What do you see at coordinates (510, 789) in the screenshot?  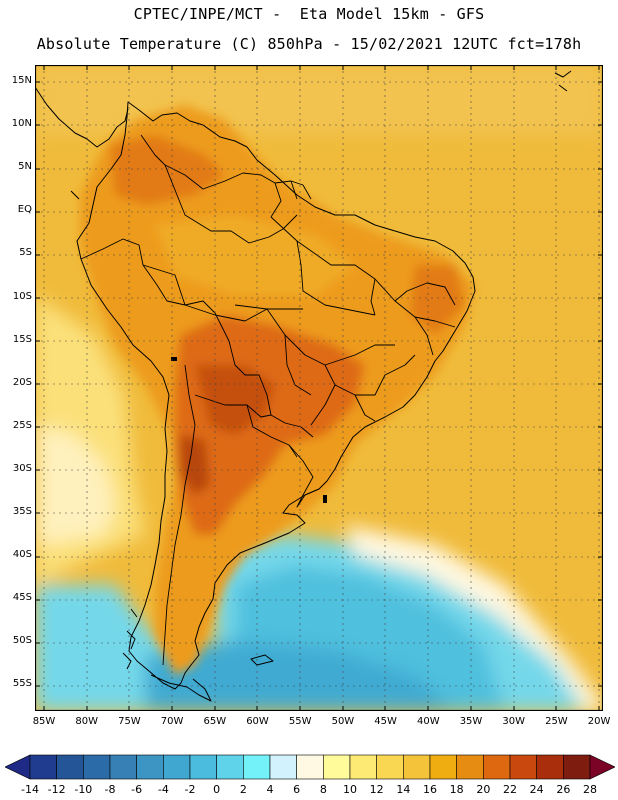 I see `colorbar-label: 22` at bounding box center [510, 789].